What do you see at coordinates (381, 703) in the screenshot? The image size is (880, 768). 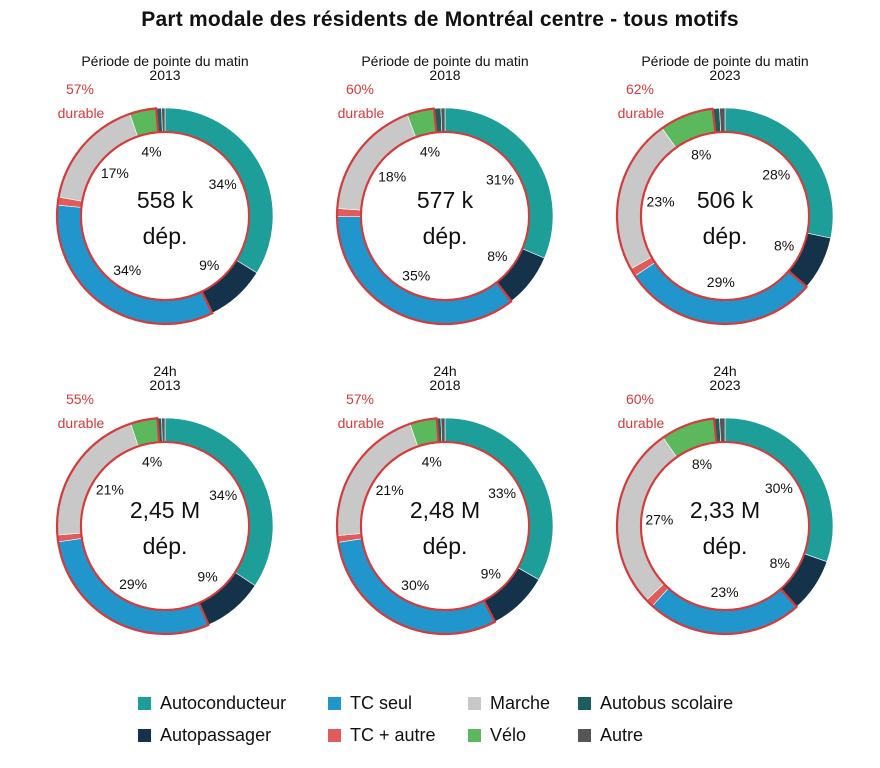 I see `legend-label: TC seul` at bounding box center [381, 703].